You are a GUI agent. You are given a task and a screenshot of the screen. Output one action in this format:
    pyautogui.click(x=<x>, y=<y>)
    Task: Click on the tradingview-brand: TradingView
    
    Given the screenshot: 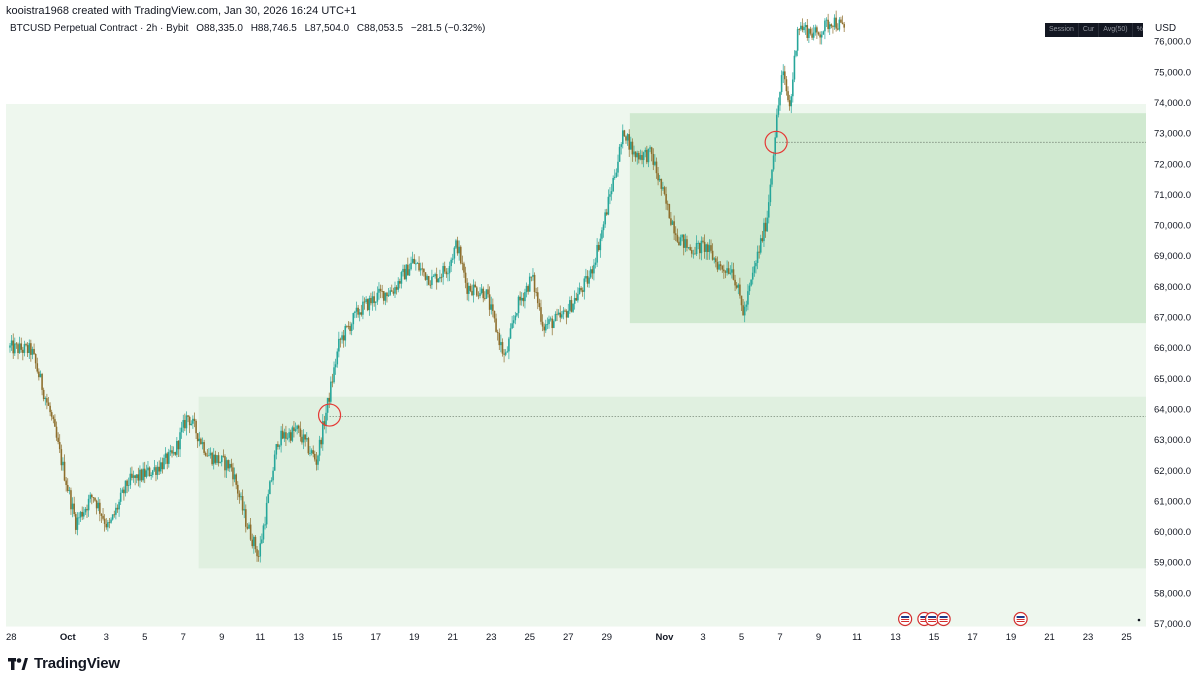 What is the action you would take?
    pyautogui.click(x=64, y=663)
    